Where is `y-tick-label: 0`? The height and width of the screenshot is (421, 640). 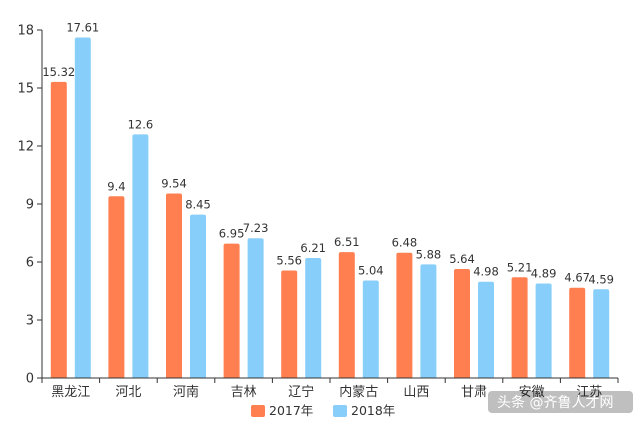 y-tick-label: 0 is located at coordinates (30, 379).